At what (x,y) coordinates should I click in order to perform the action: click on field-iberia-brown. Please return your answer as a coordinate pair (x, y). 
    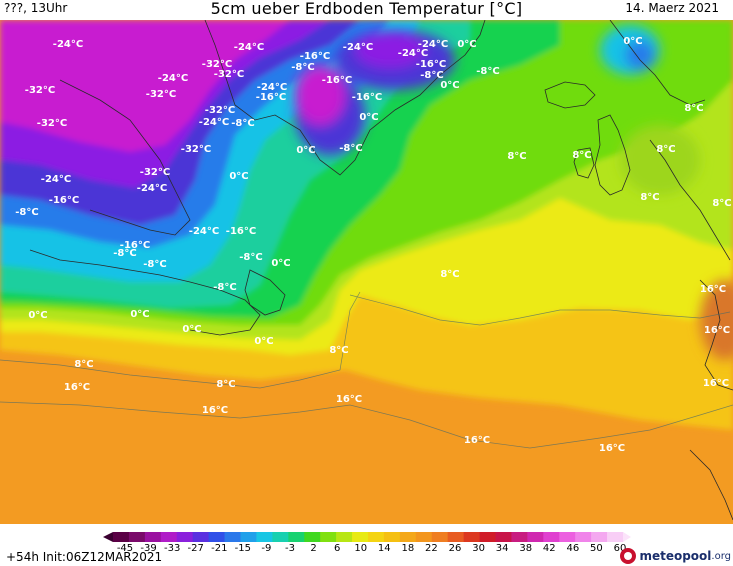
    Looking at the image, I should click on (716, 320).